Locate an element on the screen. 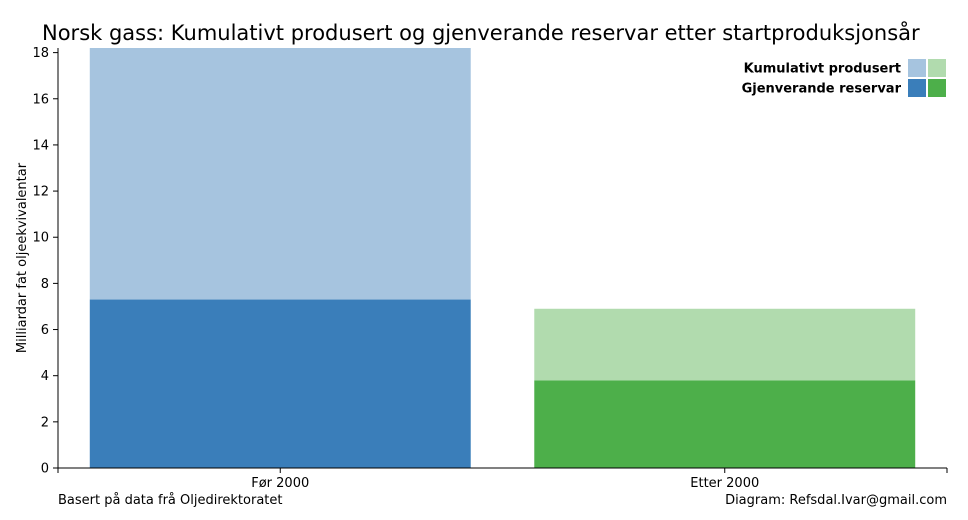  legend-label-1: Kumulativt produsert is located at coordinates (822, 69).